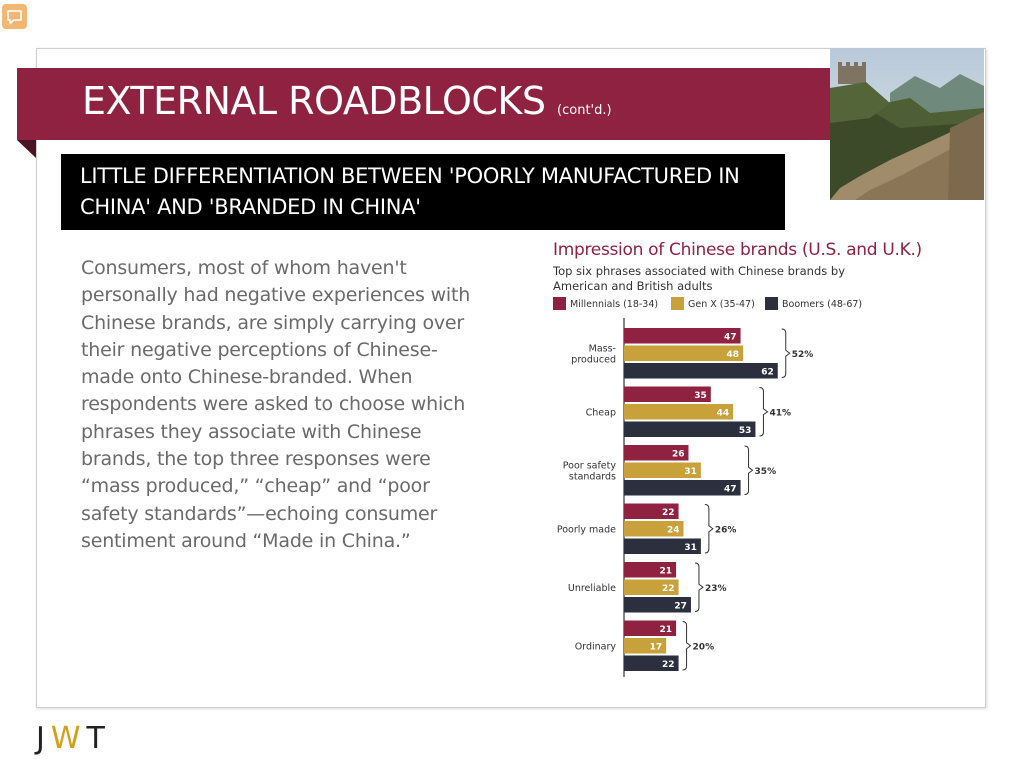  What do you see at coordinates (733, 355) in the screenshot?
I see `data-label: 48` at bounding box center [733, 355].